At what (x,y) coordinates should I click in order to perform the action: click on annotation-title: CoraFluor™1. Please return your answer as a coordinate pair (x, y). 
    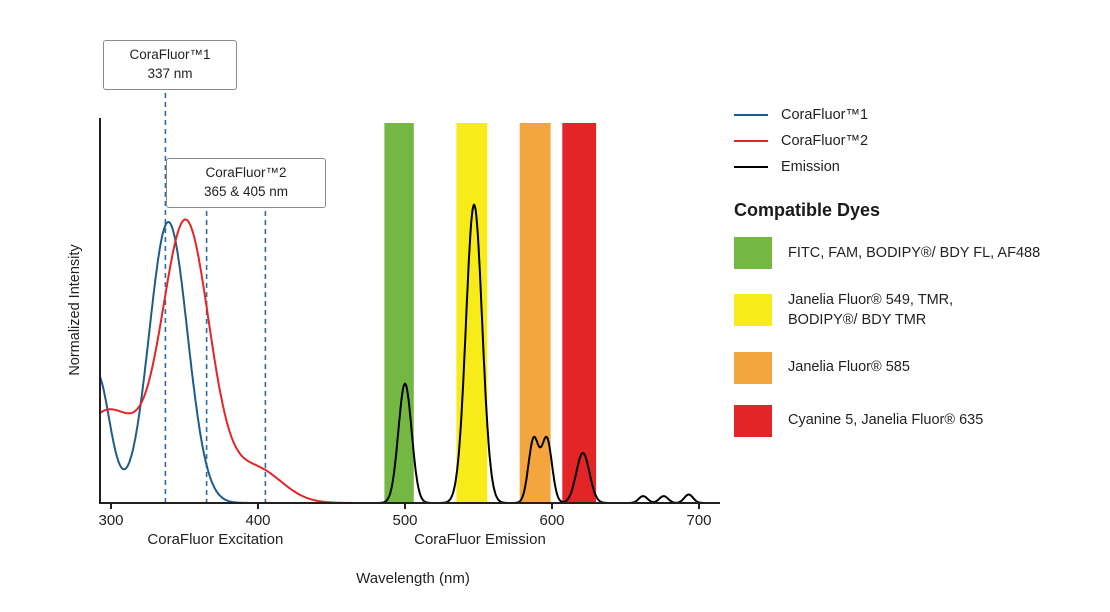
    Looking at the image, I should click on (170, 54).